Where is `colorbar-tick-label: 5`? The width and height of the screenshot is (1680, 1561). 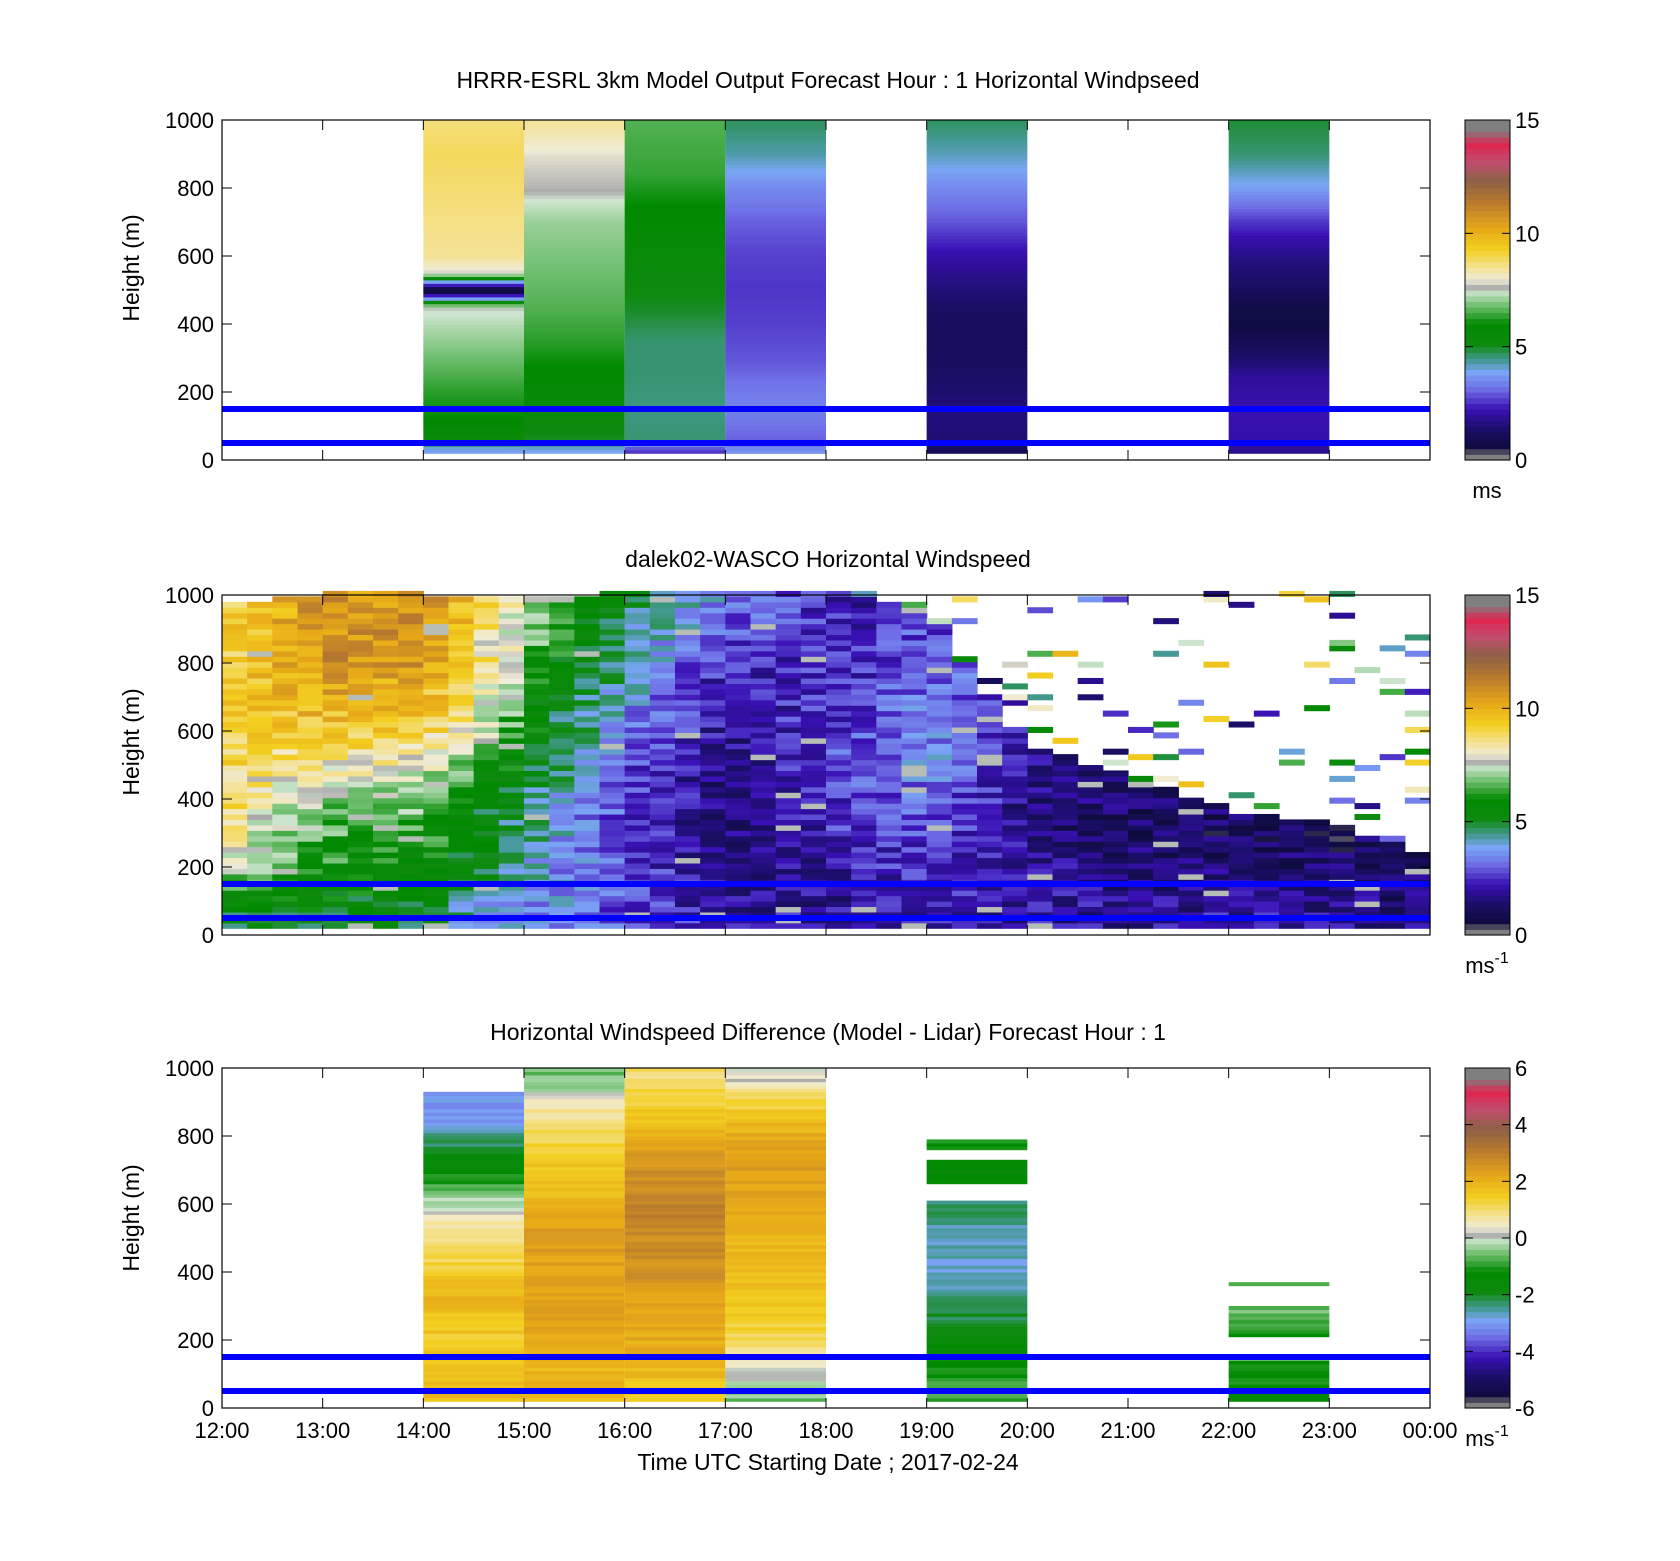 colorbar-tick-label: 5 is located at coordinates (1521, 822).